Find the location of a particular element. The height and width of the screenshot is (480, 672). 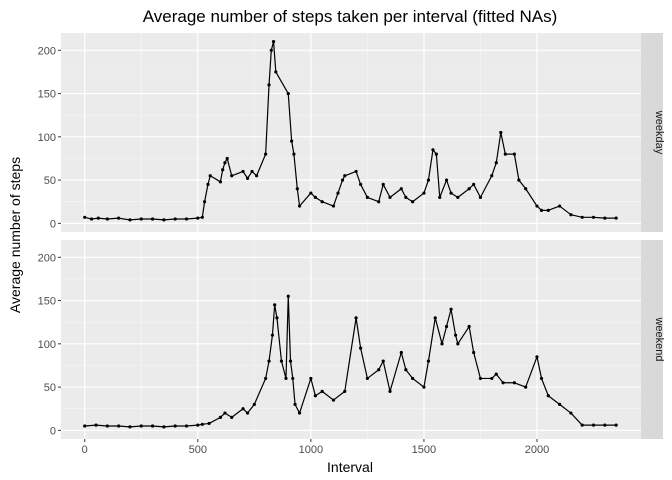

x-tick-label: 1000 is located at coordinates (311, 450).